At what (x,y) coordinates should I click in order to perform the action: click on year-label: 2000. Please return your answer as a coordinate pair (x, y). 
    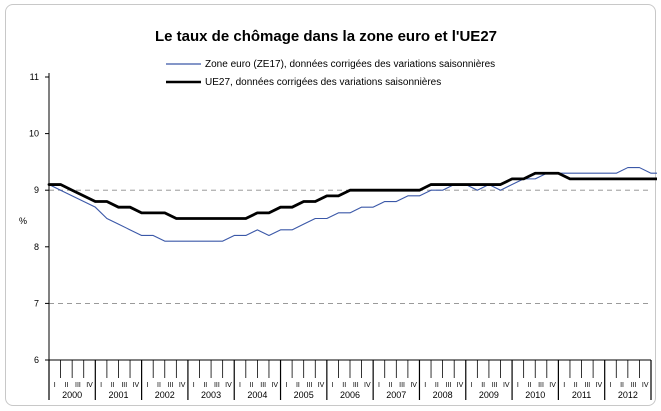
    Looking at the image, I should click on (72, 395).